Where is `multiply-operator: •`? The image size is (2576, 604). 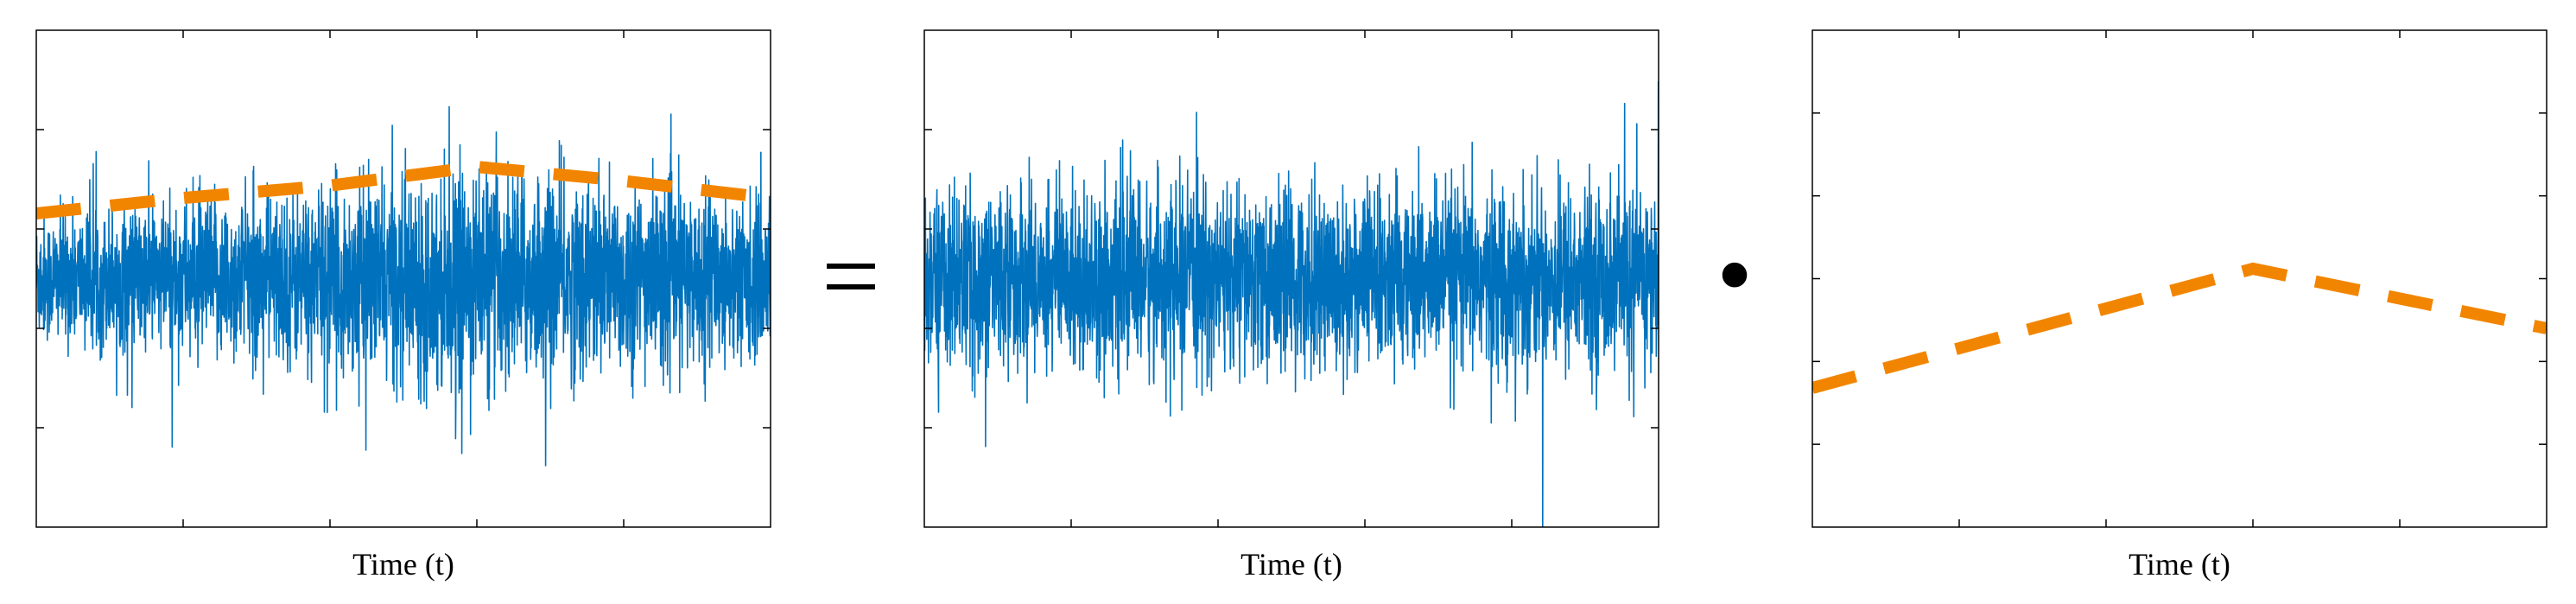 multiply-operator: • is located at coordinates (1734, 274).